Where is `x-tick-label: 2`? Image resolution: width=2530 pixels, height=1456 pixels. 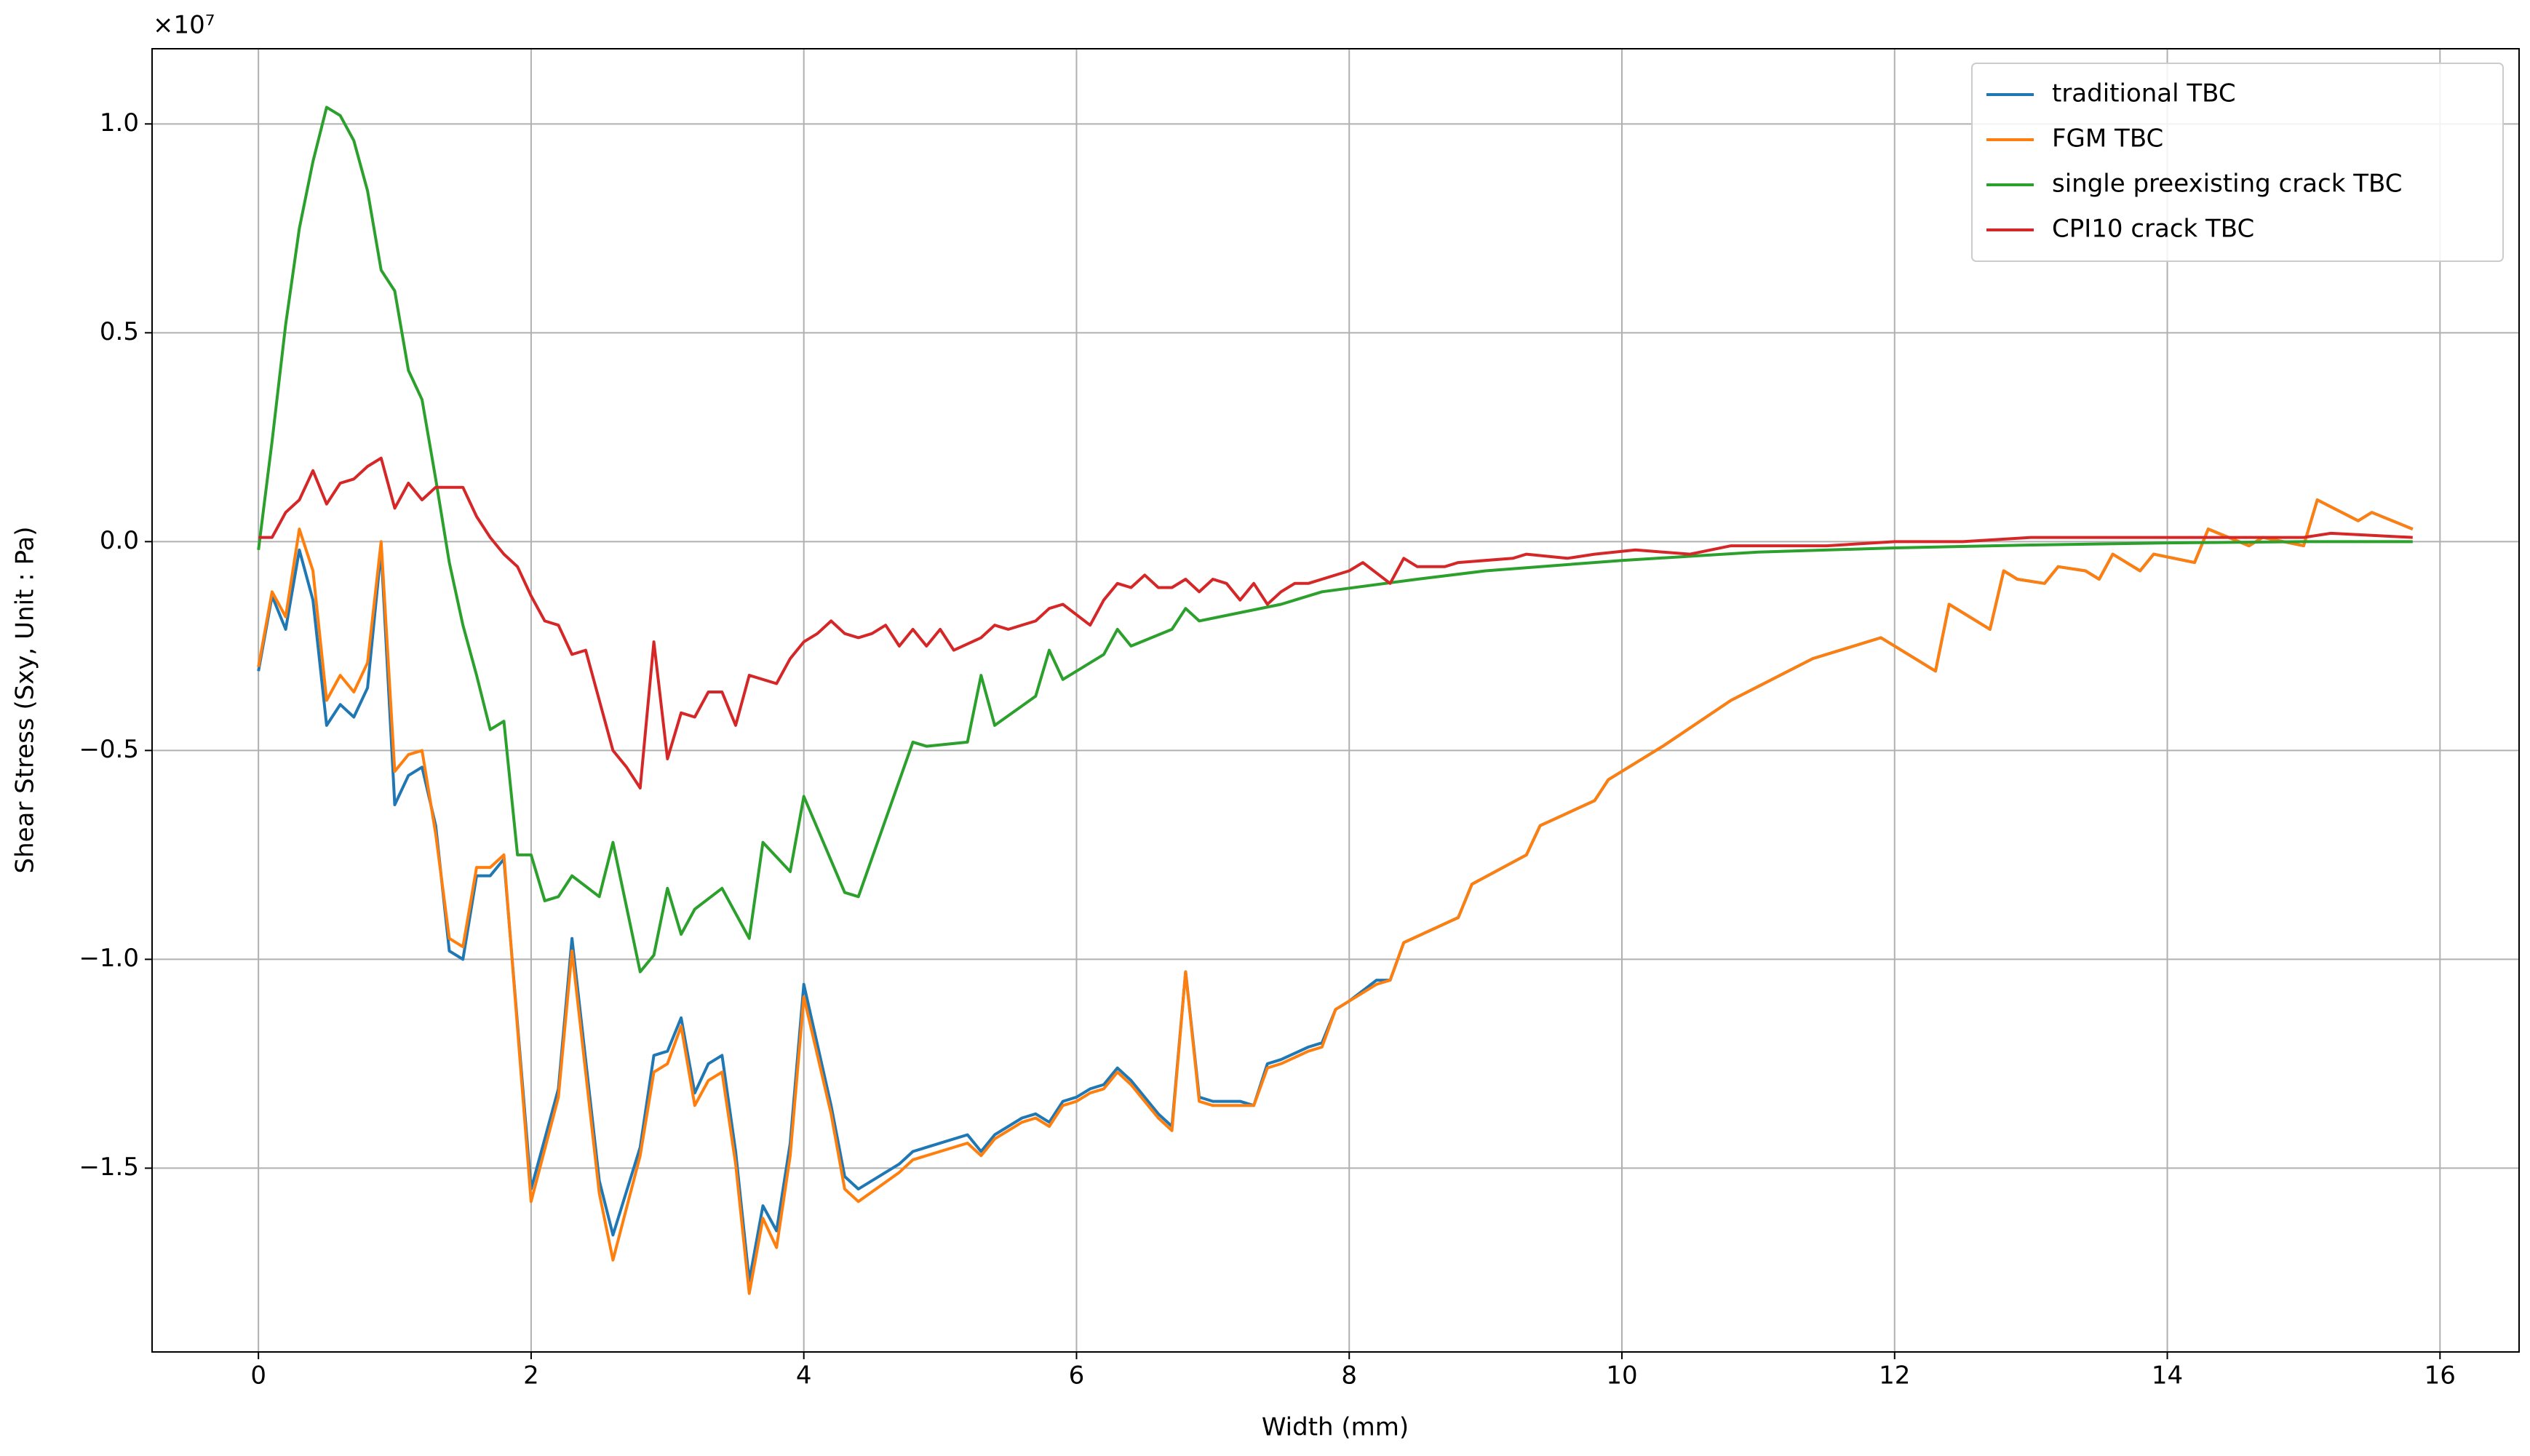 x-tick-label: 2 is located at coordinates (531, 1376).